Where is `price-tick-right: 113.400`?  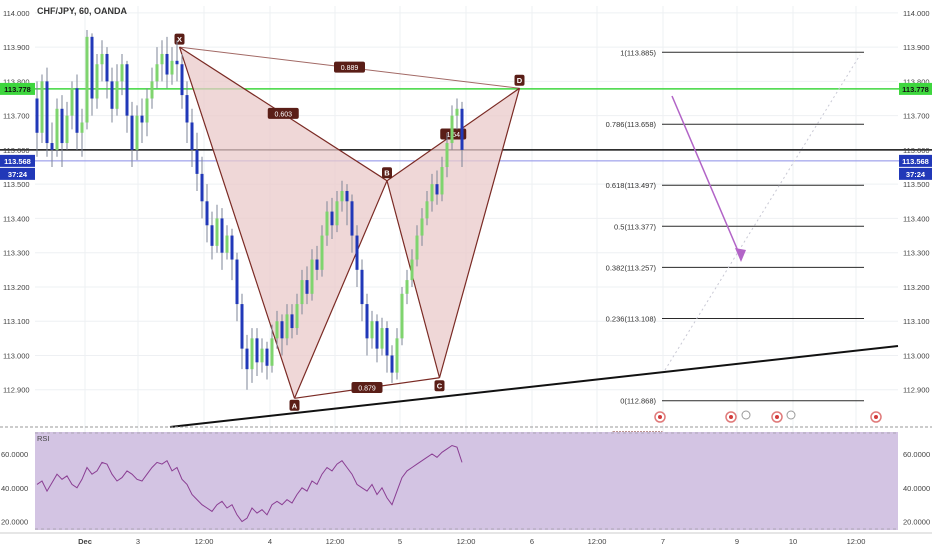 price-tick-right: 113.400 is located at coordinates (916, 218).